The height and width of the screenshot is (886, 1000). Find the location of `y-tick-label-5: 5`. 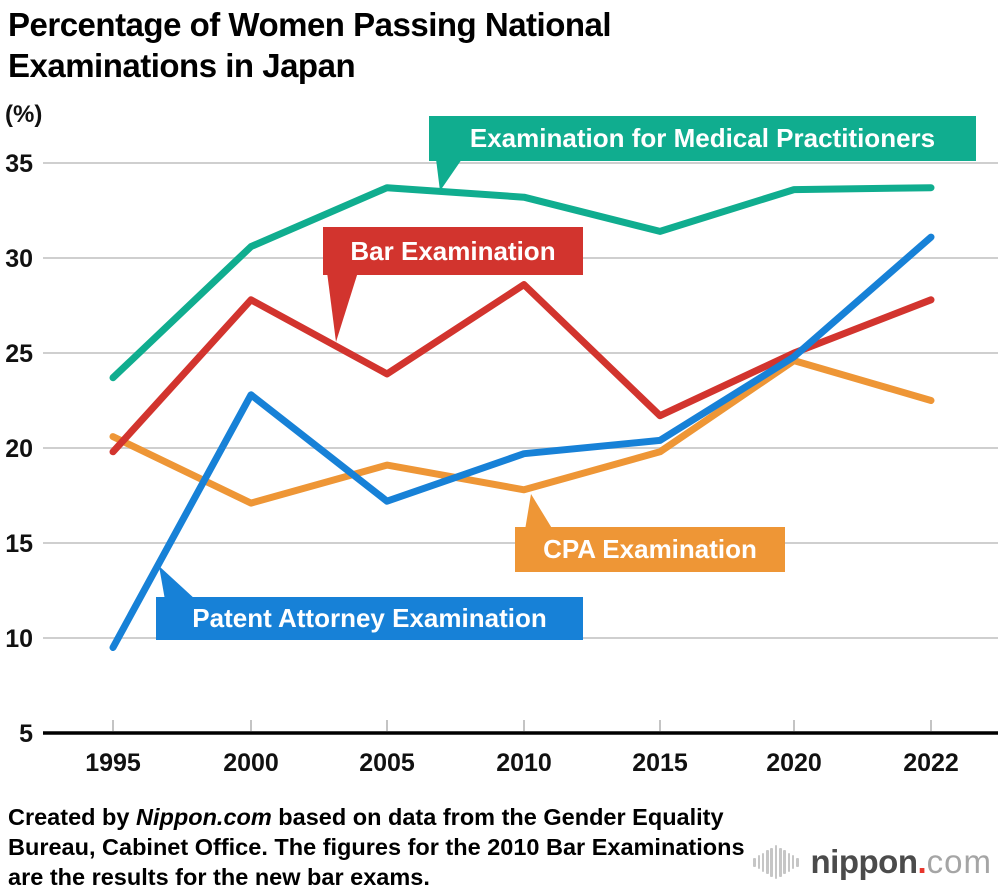

y-tick-label-5: 5 is located at coordinates (26, 734).